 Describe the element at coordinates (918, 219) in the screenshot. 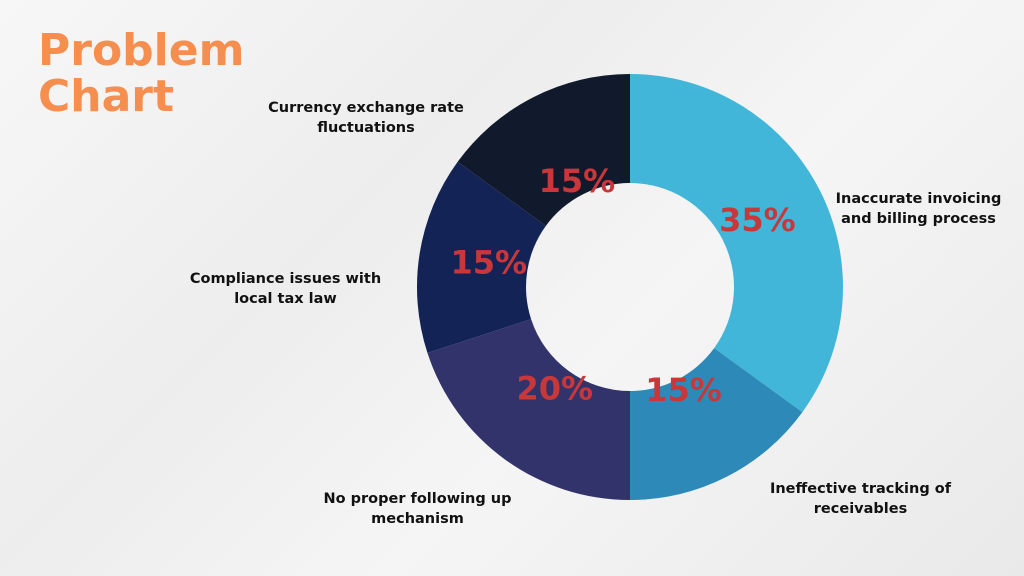

I see `label-line: and billing process` at that location.